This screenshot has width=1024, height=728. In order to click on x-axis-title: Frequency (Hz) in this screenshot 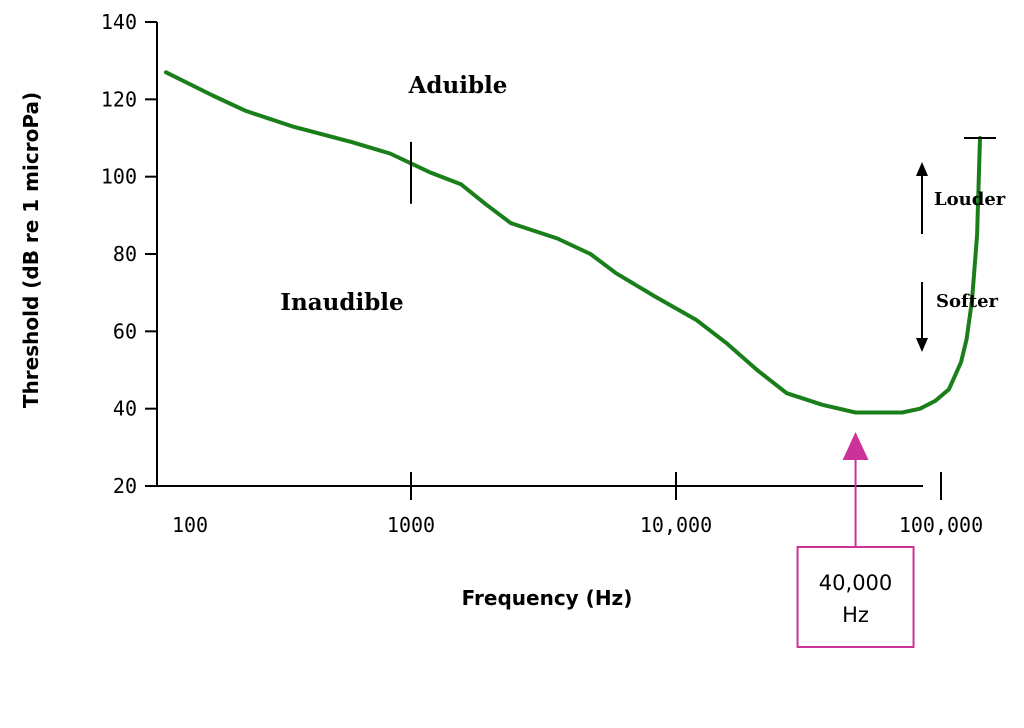, I will do `click(547, 598)`.